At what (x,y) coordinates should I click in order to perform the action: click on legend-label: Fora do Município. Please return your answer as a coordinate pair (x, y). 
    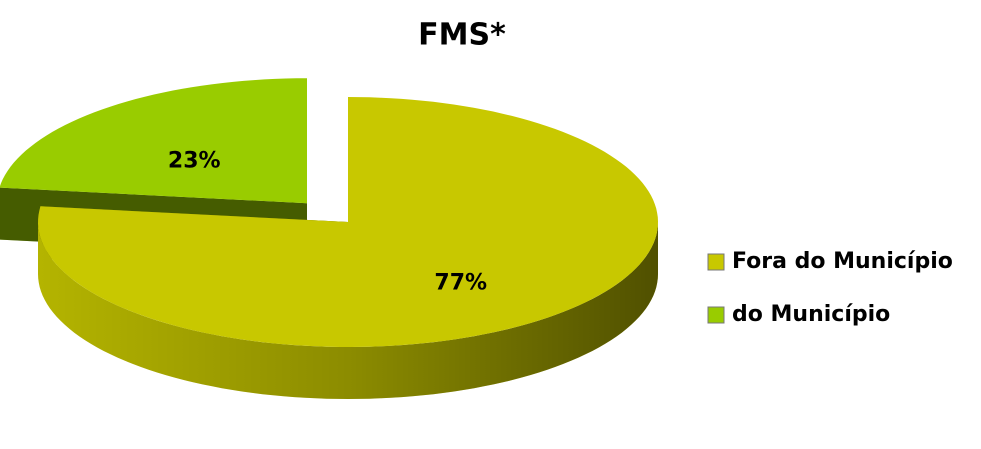
    Looking at the image, I should click on (842, 261).